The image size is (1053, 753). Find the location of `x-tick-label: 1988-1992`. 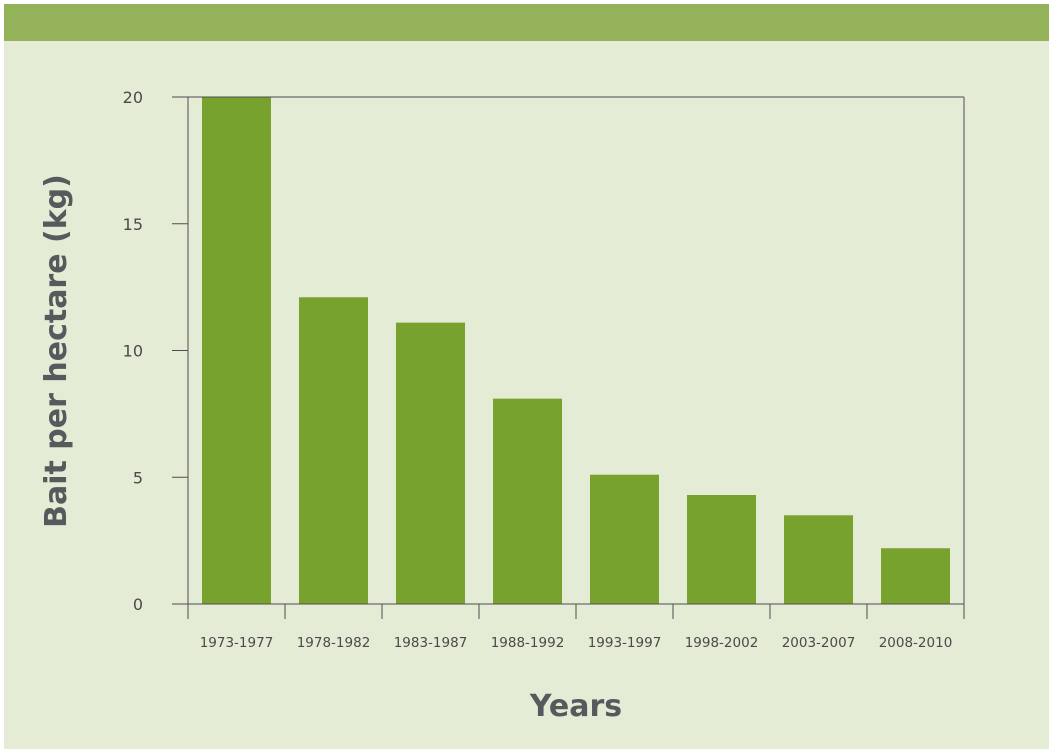

x-tick-label: 1988-1992 is located at coordinates (528, 643).